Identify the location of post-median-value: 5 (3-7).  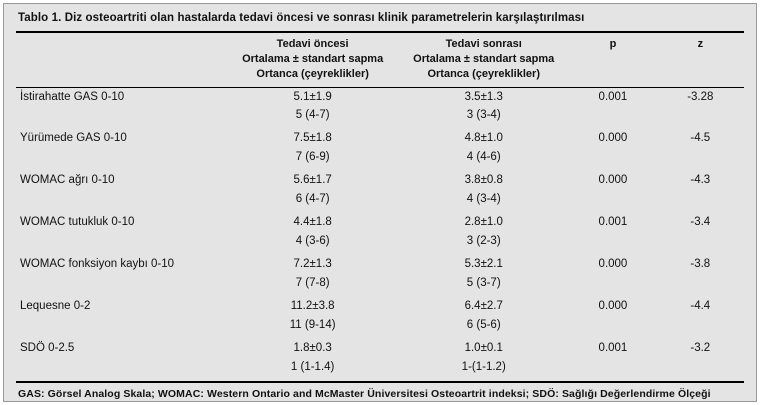
(483, 282).